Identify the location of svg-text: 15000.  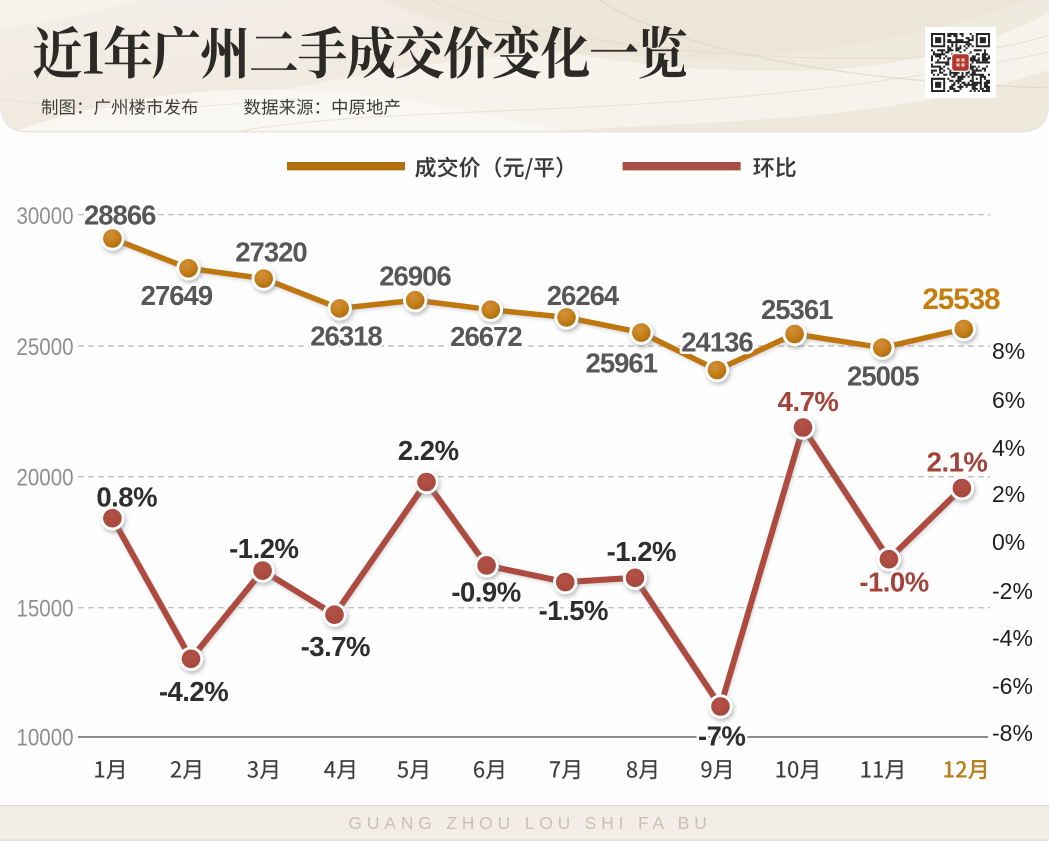
(45, 609).